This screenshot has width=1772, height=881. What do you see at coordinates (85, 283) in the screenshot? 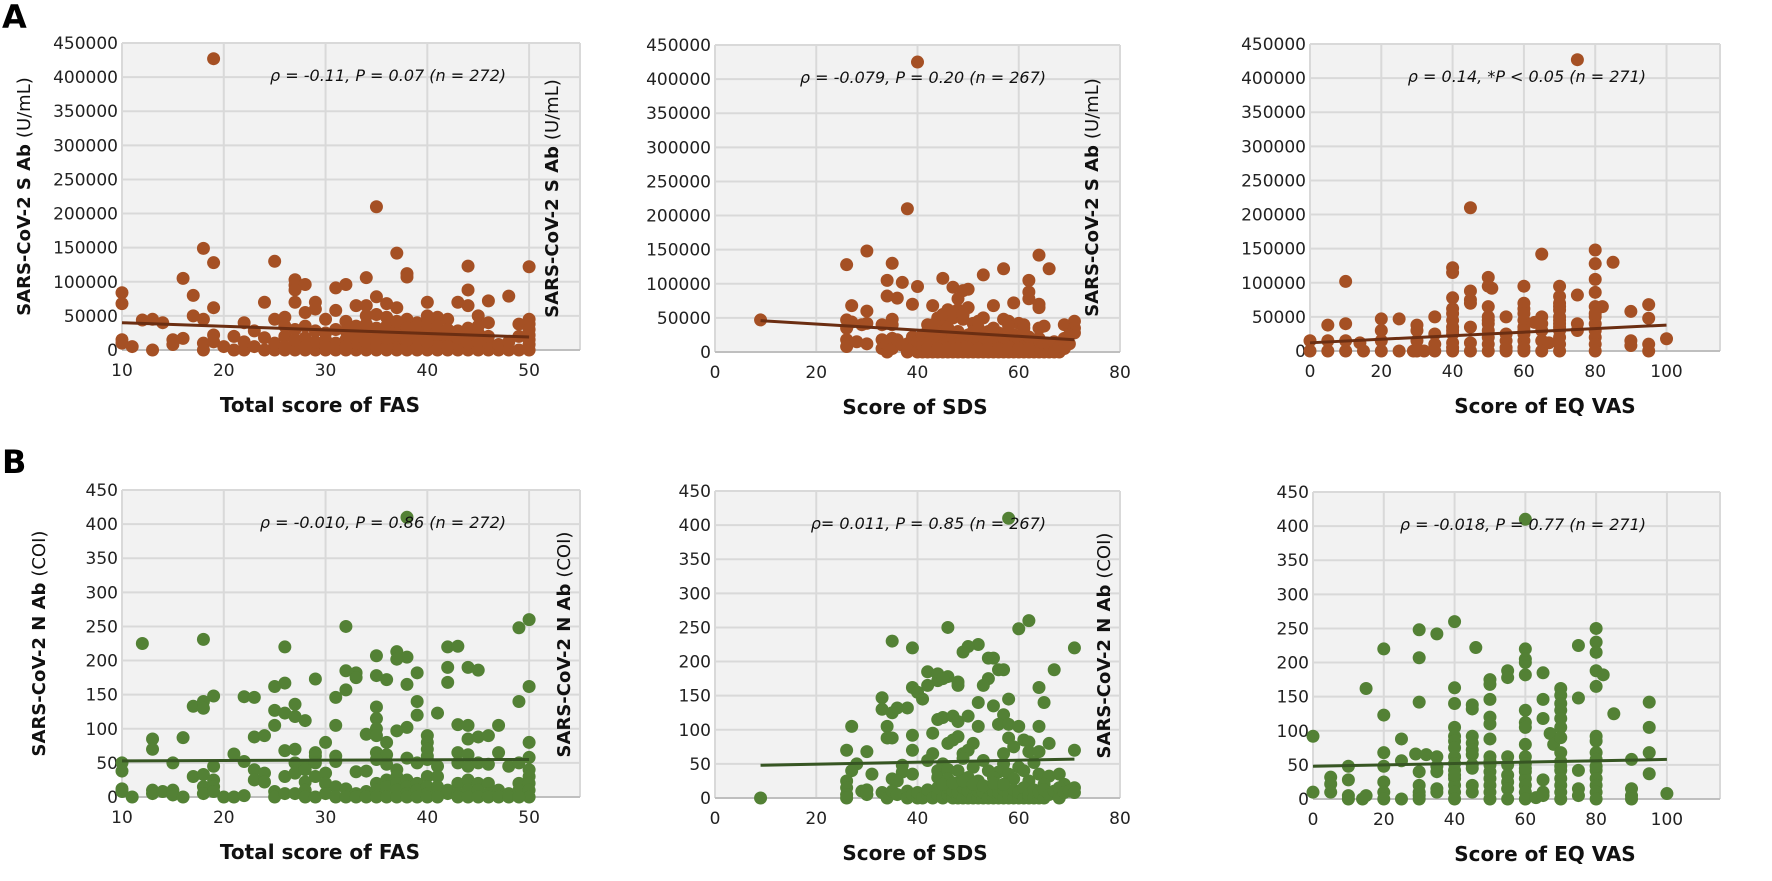
I see `y-tick-label: 100000` at bounding box center [85, 283].